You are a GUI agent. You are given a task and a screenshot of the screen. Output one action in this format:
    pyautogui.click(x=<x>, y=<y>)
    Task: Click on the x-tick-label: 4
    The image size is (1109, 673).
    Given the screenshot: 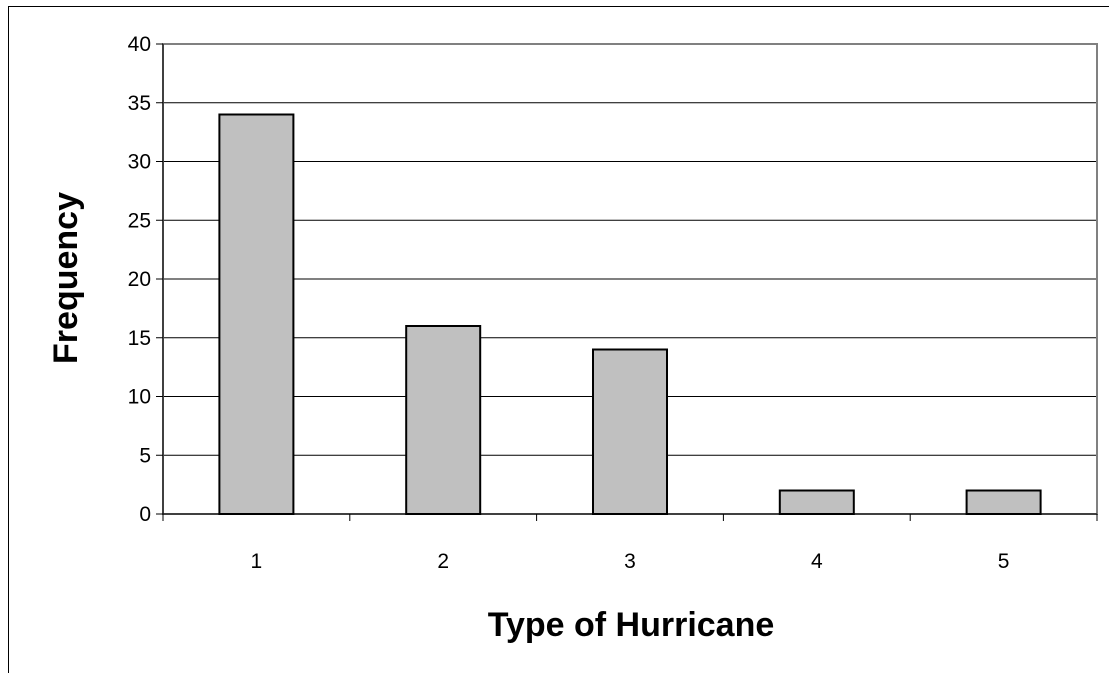 What is the action you would take?
    pyautogui.click(x=817, y=561)
    